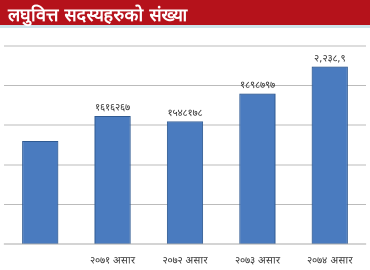 The image size is (370, 270). What do you see at coordinates (113, 261) in the screenshot?
I see `x-tick-label: २०७१ असार` at bounding box center [113, 261].